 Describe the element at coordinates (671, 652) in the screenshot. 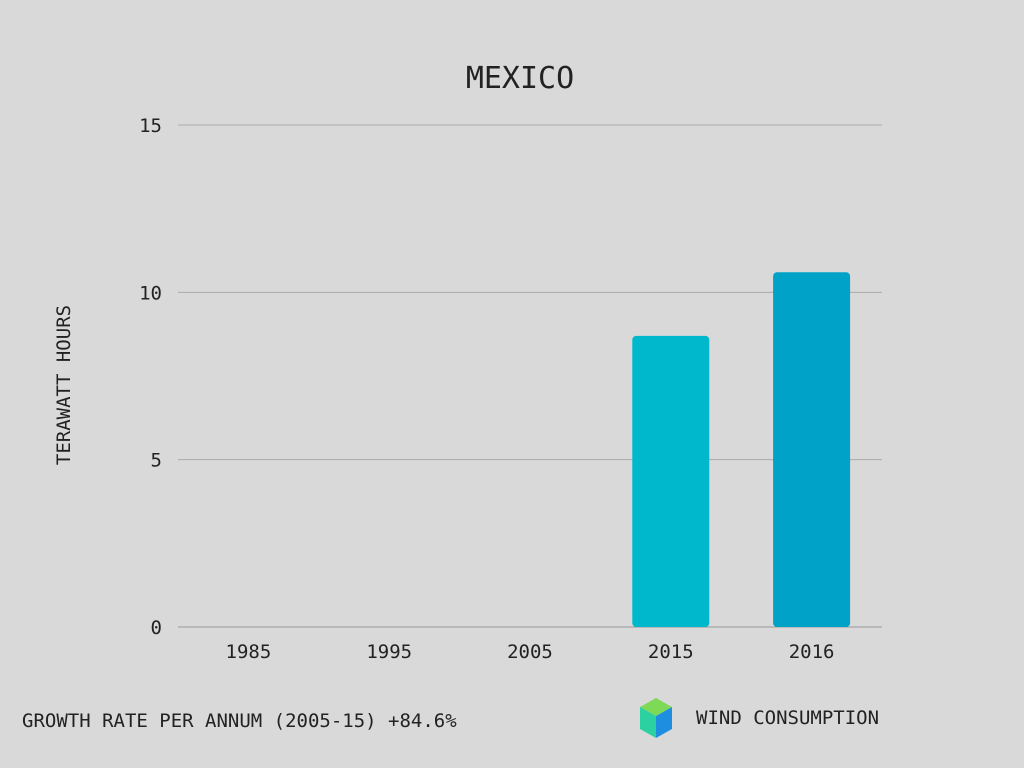

I see `x-tick-label: 2015` at that location.